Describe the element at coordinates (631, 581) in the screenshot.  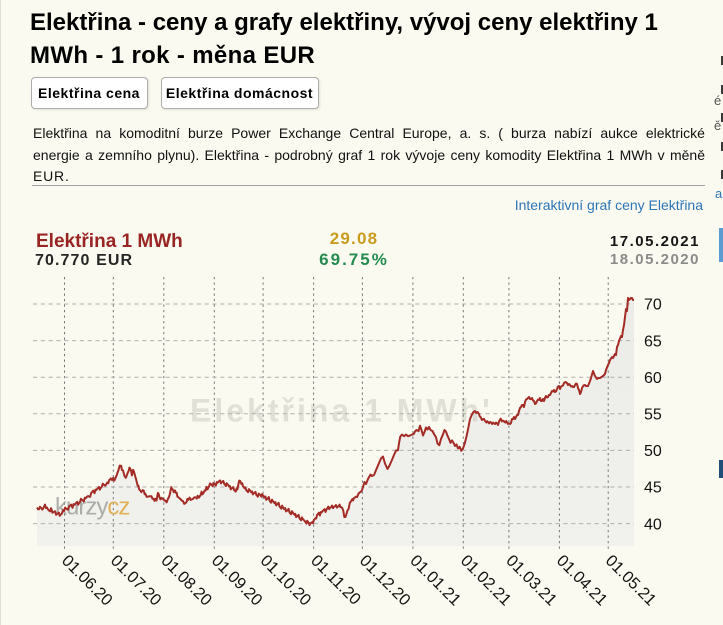
I see `svg-text: 01.05.21` at that location.